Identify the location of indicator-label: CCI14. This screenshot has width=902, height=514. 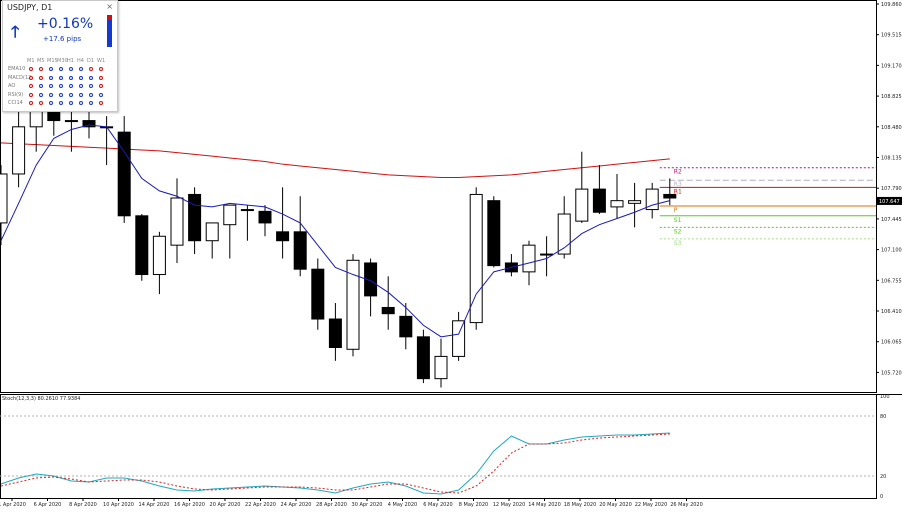
(15, 103).